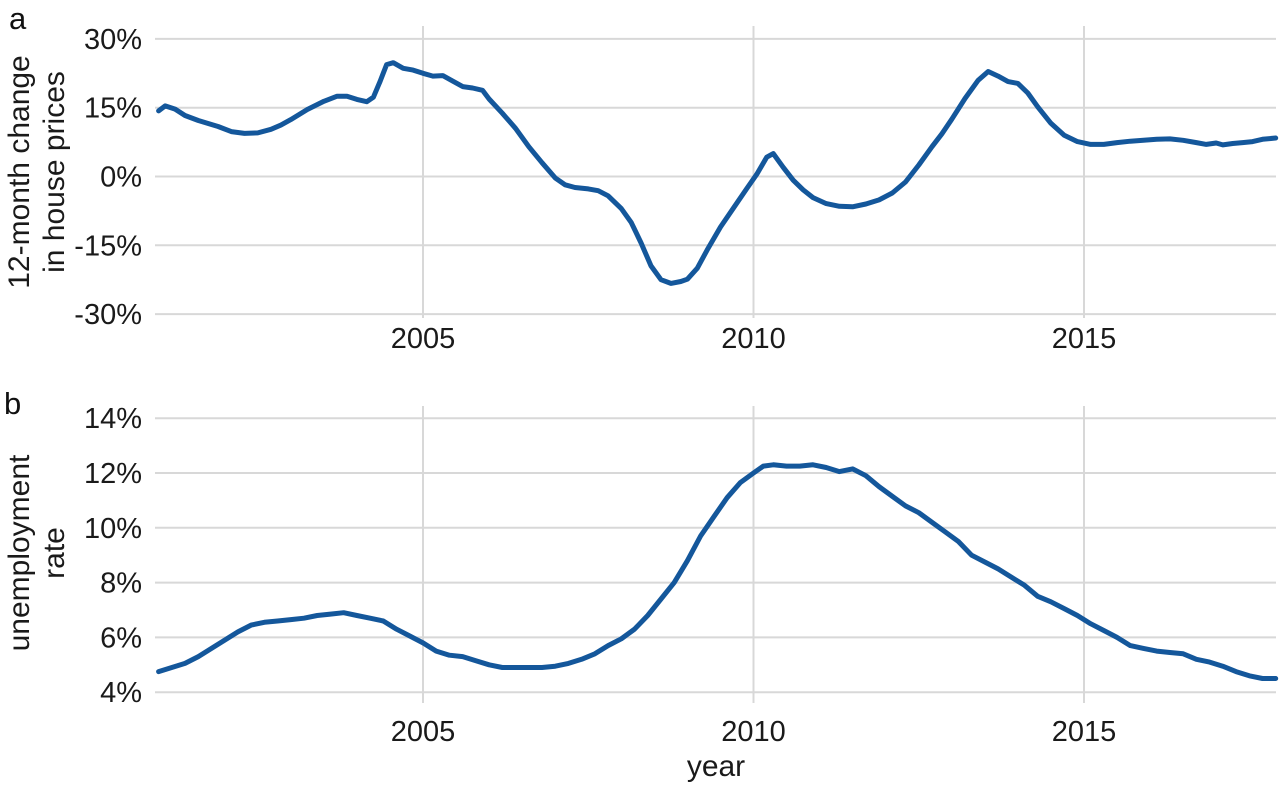 The height and width of the screenshot is (790, 1280). Describe the element at coordinates (113, 529) in the screenshot. I see `y-tick-label: 10%` at that location.